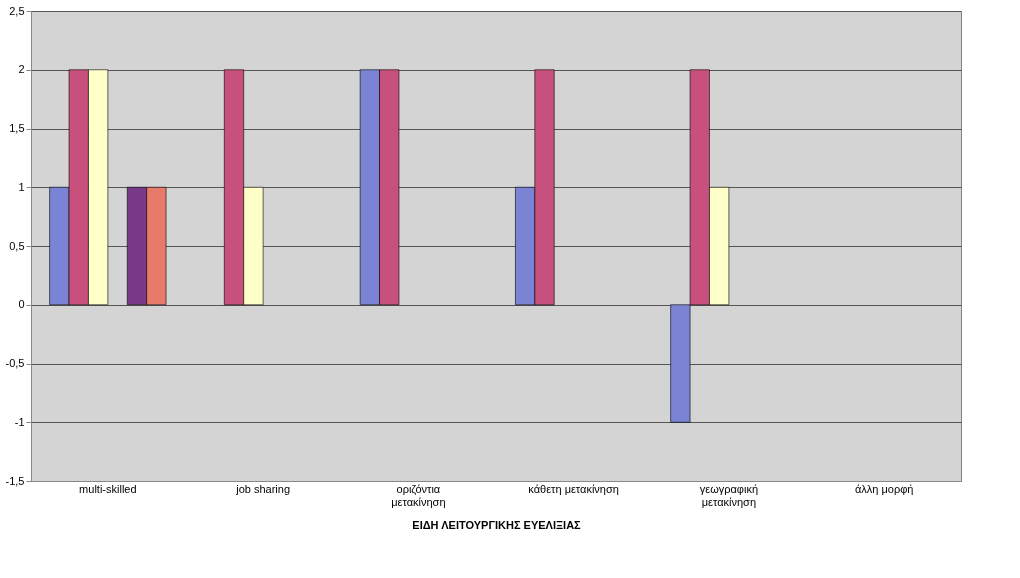 Image resolution: width=1020 pixels, height=578 pixels. What do you see at coordinates (17, 128) in the screenshot?
I see `y-tick-label: 1,5` at bounding box center [17, 128].